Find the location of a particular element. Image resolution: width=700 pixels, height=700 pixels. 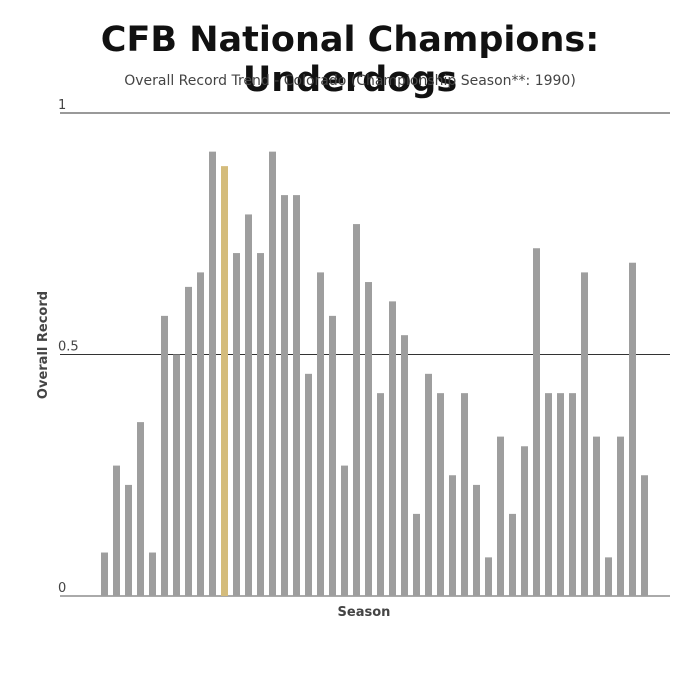

bar-highlight is located at coordinates (224, 381).